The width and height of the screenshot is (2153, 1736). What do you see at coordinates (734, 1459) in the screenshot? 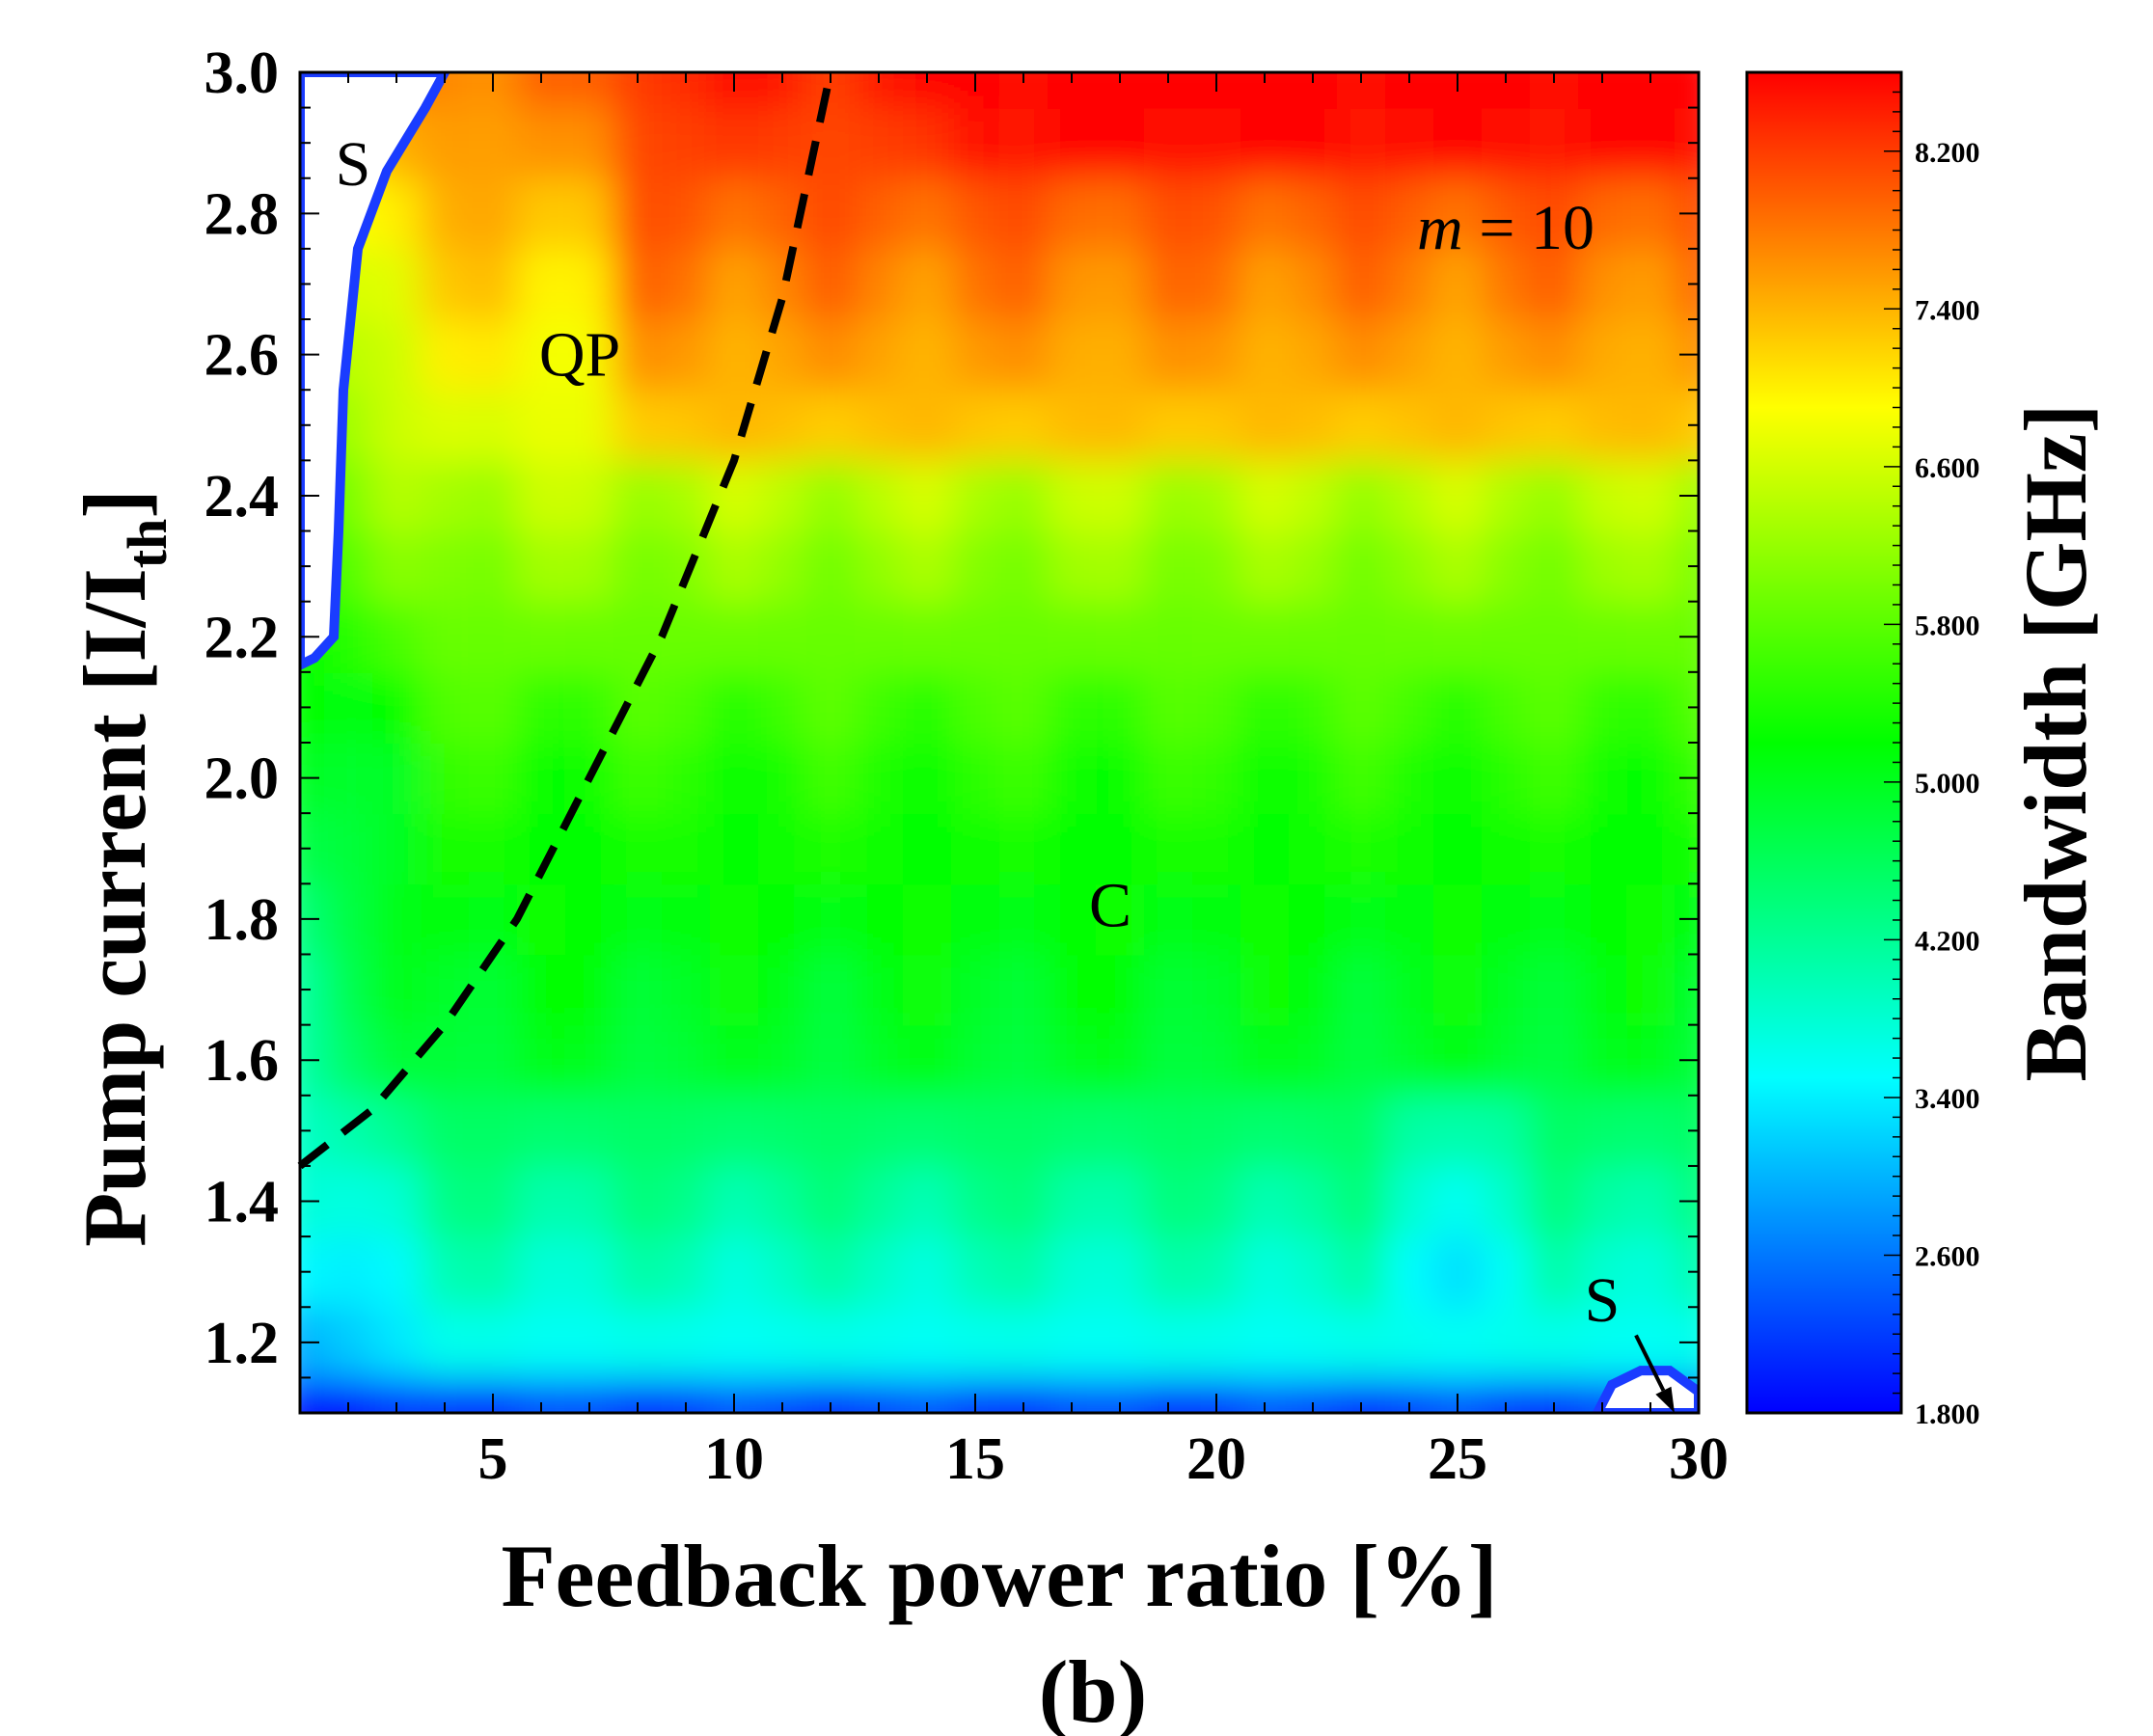
I see `x-tick-label: 10` at bounding box center [734, 1459].